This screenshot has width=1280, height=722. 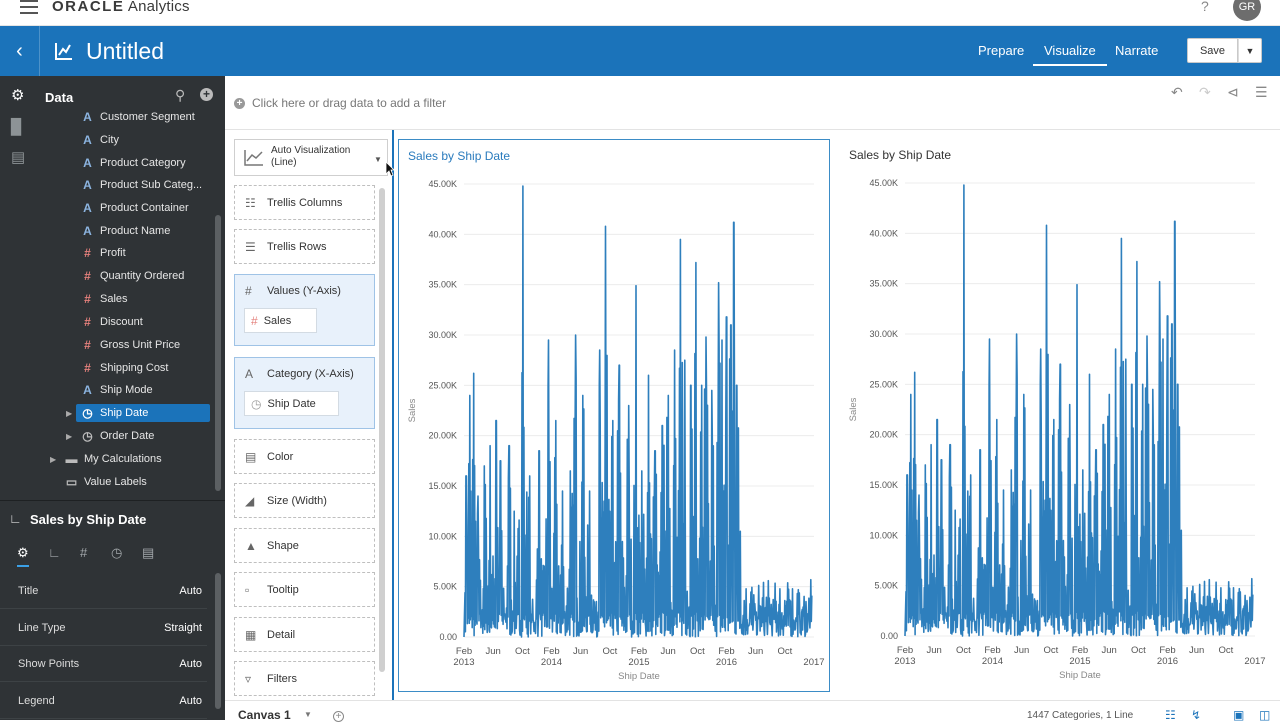 What do you see at coordinates (1170, 715) in the screenshot?
I see `auto-fit-icon: ☷` at bounding box center [1170, 715].